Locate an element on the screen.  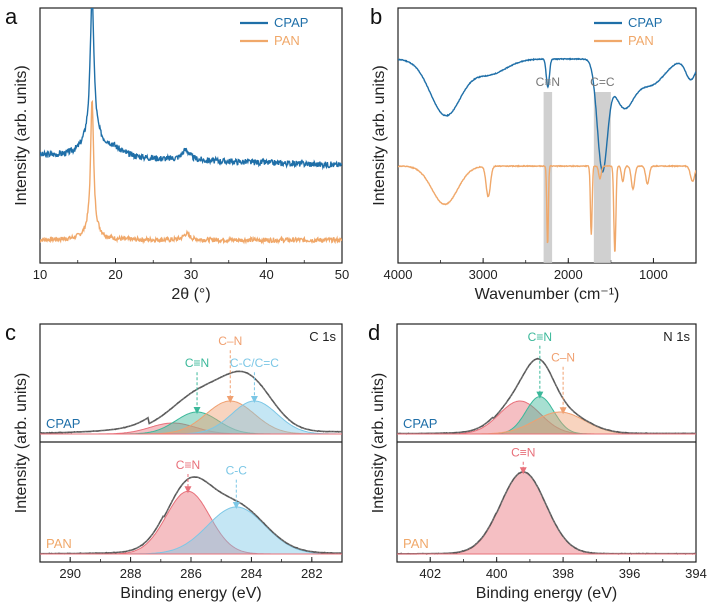
x-tick-label: 10 is located at coordinates (40, 274).